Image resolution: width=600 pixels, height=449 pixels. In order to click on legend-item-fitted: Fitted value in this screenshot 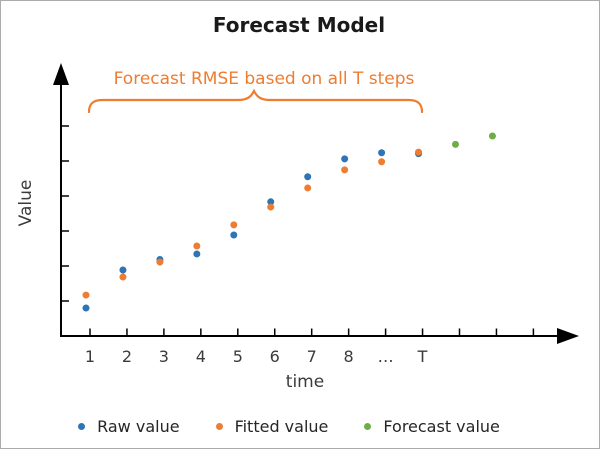, I will do `click(272, 426)`.